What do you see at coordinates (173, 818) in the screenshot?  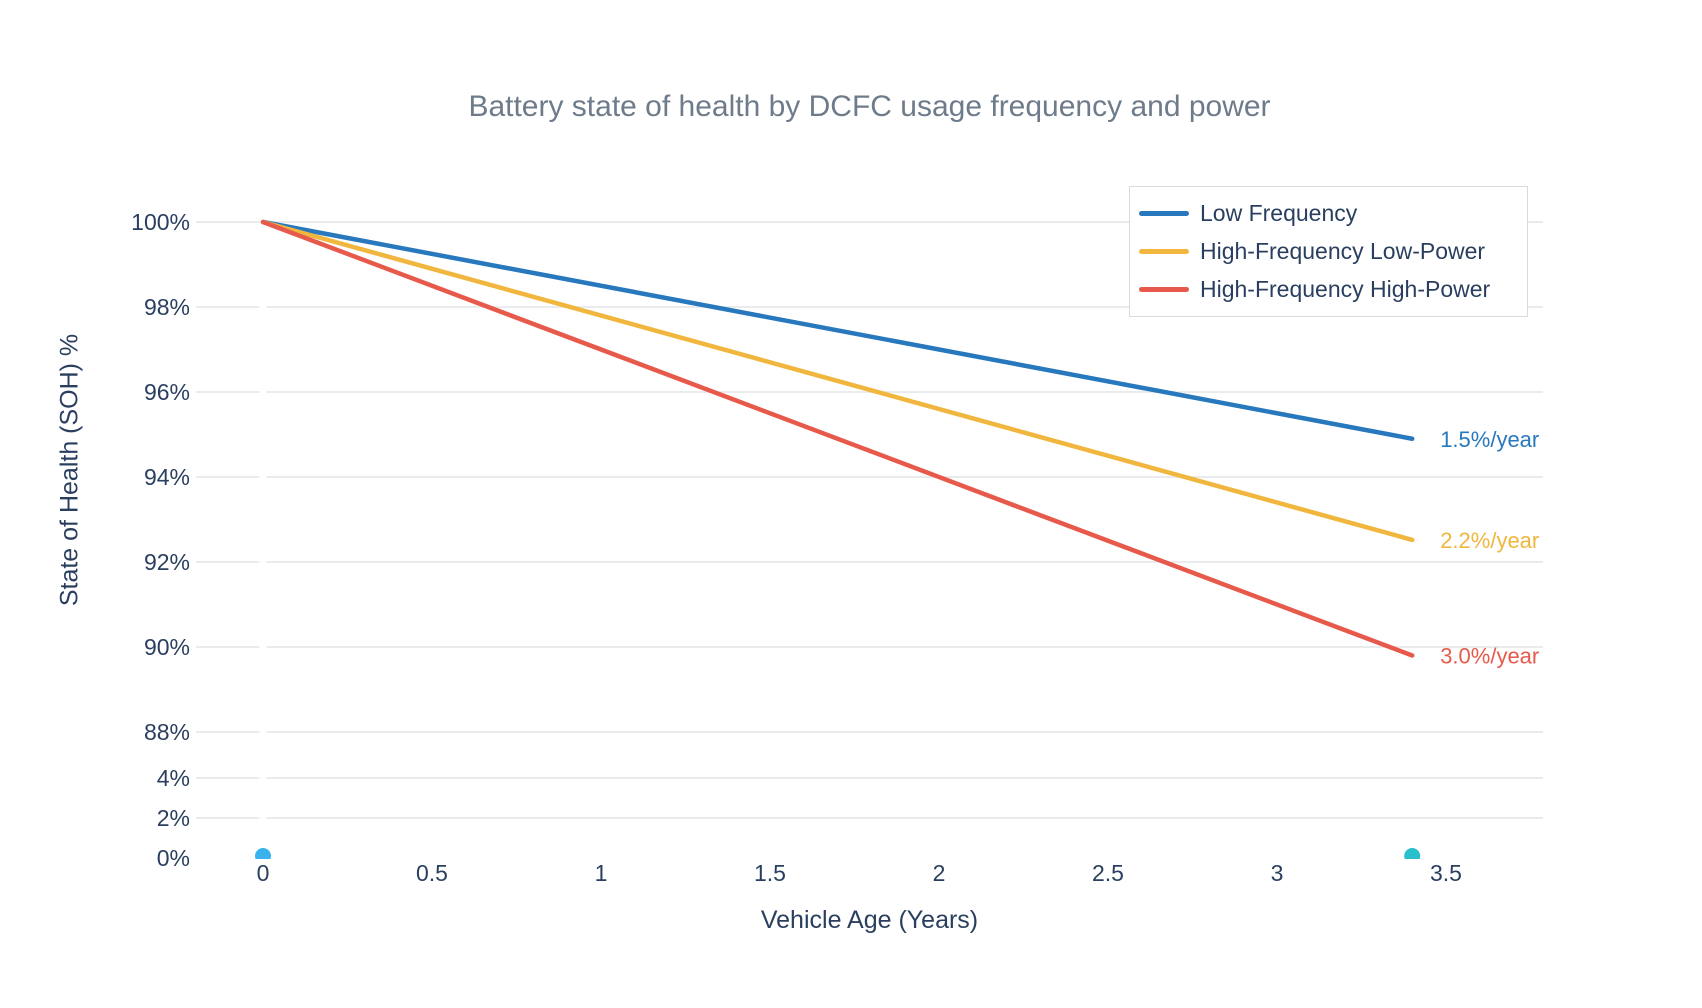 I see `y-tick-label-2pct: 2%` at bounding box center [173, 818].